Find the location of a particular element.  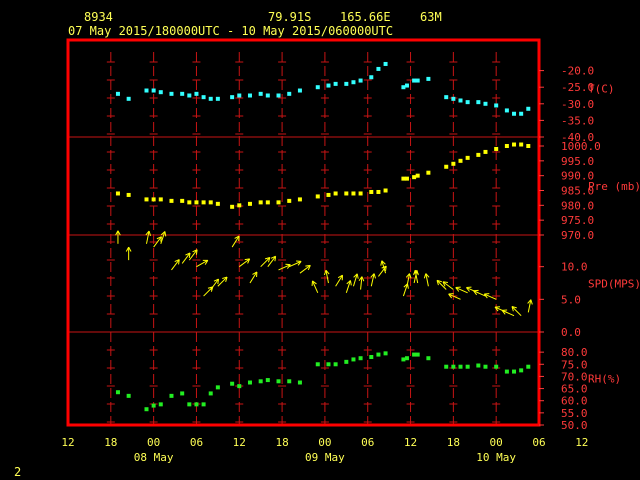

panel-label-wind: SPD(MPS) is located at coordinates (614, 284).